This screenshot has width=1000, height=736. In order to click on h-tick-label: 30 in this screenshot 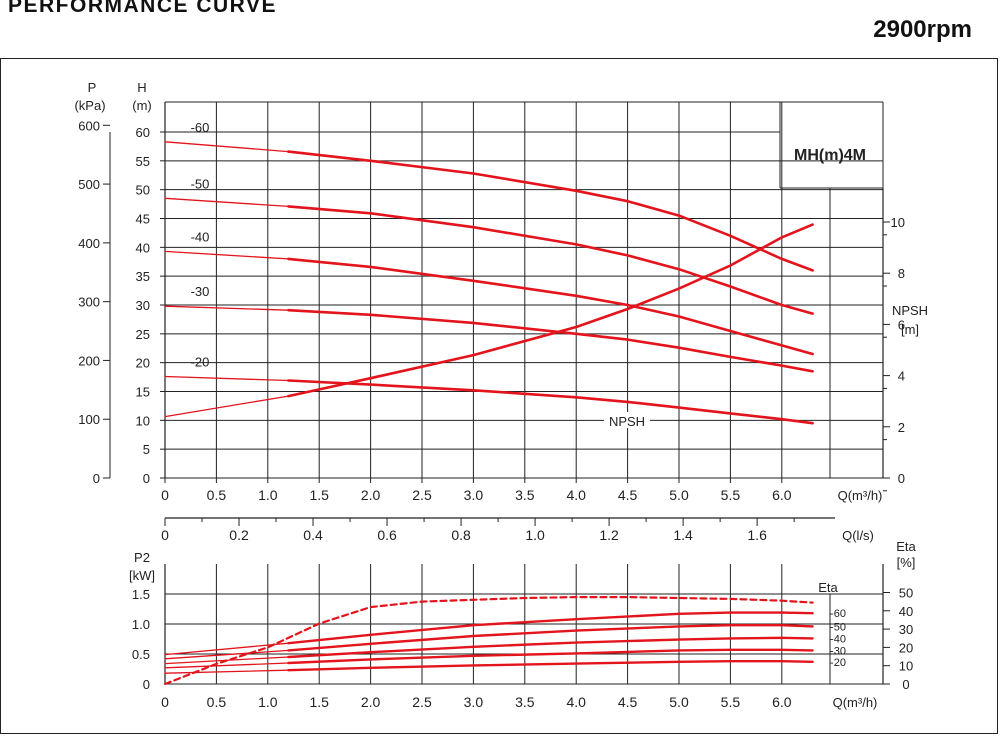, I will do `click(143, 305)`.